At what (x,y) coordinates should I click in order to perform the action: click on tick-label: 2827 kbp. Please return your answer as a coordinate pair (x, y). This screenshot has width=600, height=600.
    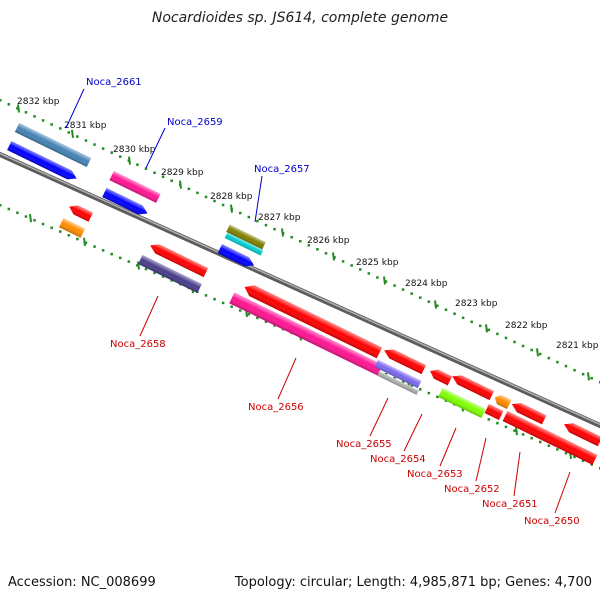
    Looking at the image, I should click on (279, 218).